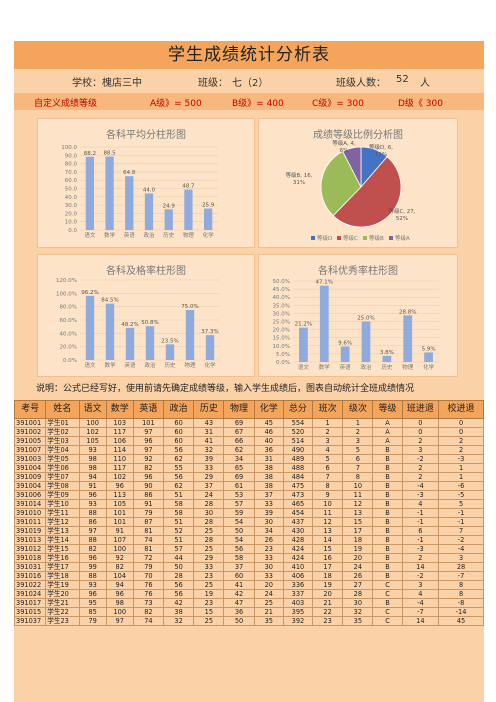 This screenshot has width=496, height=702. What do you see at coordinates (62, 477) in the screenshot?
I see `table-cell: 学生07` at bounding box center [62, 477].